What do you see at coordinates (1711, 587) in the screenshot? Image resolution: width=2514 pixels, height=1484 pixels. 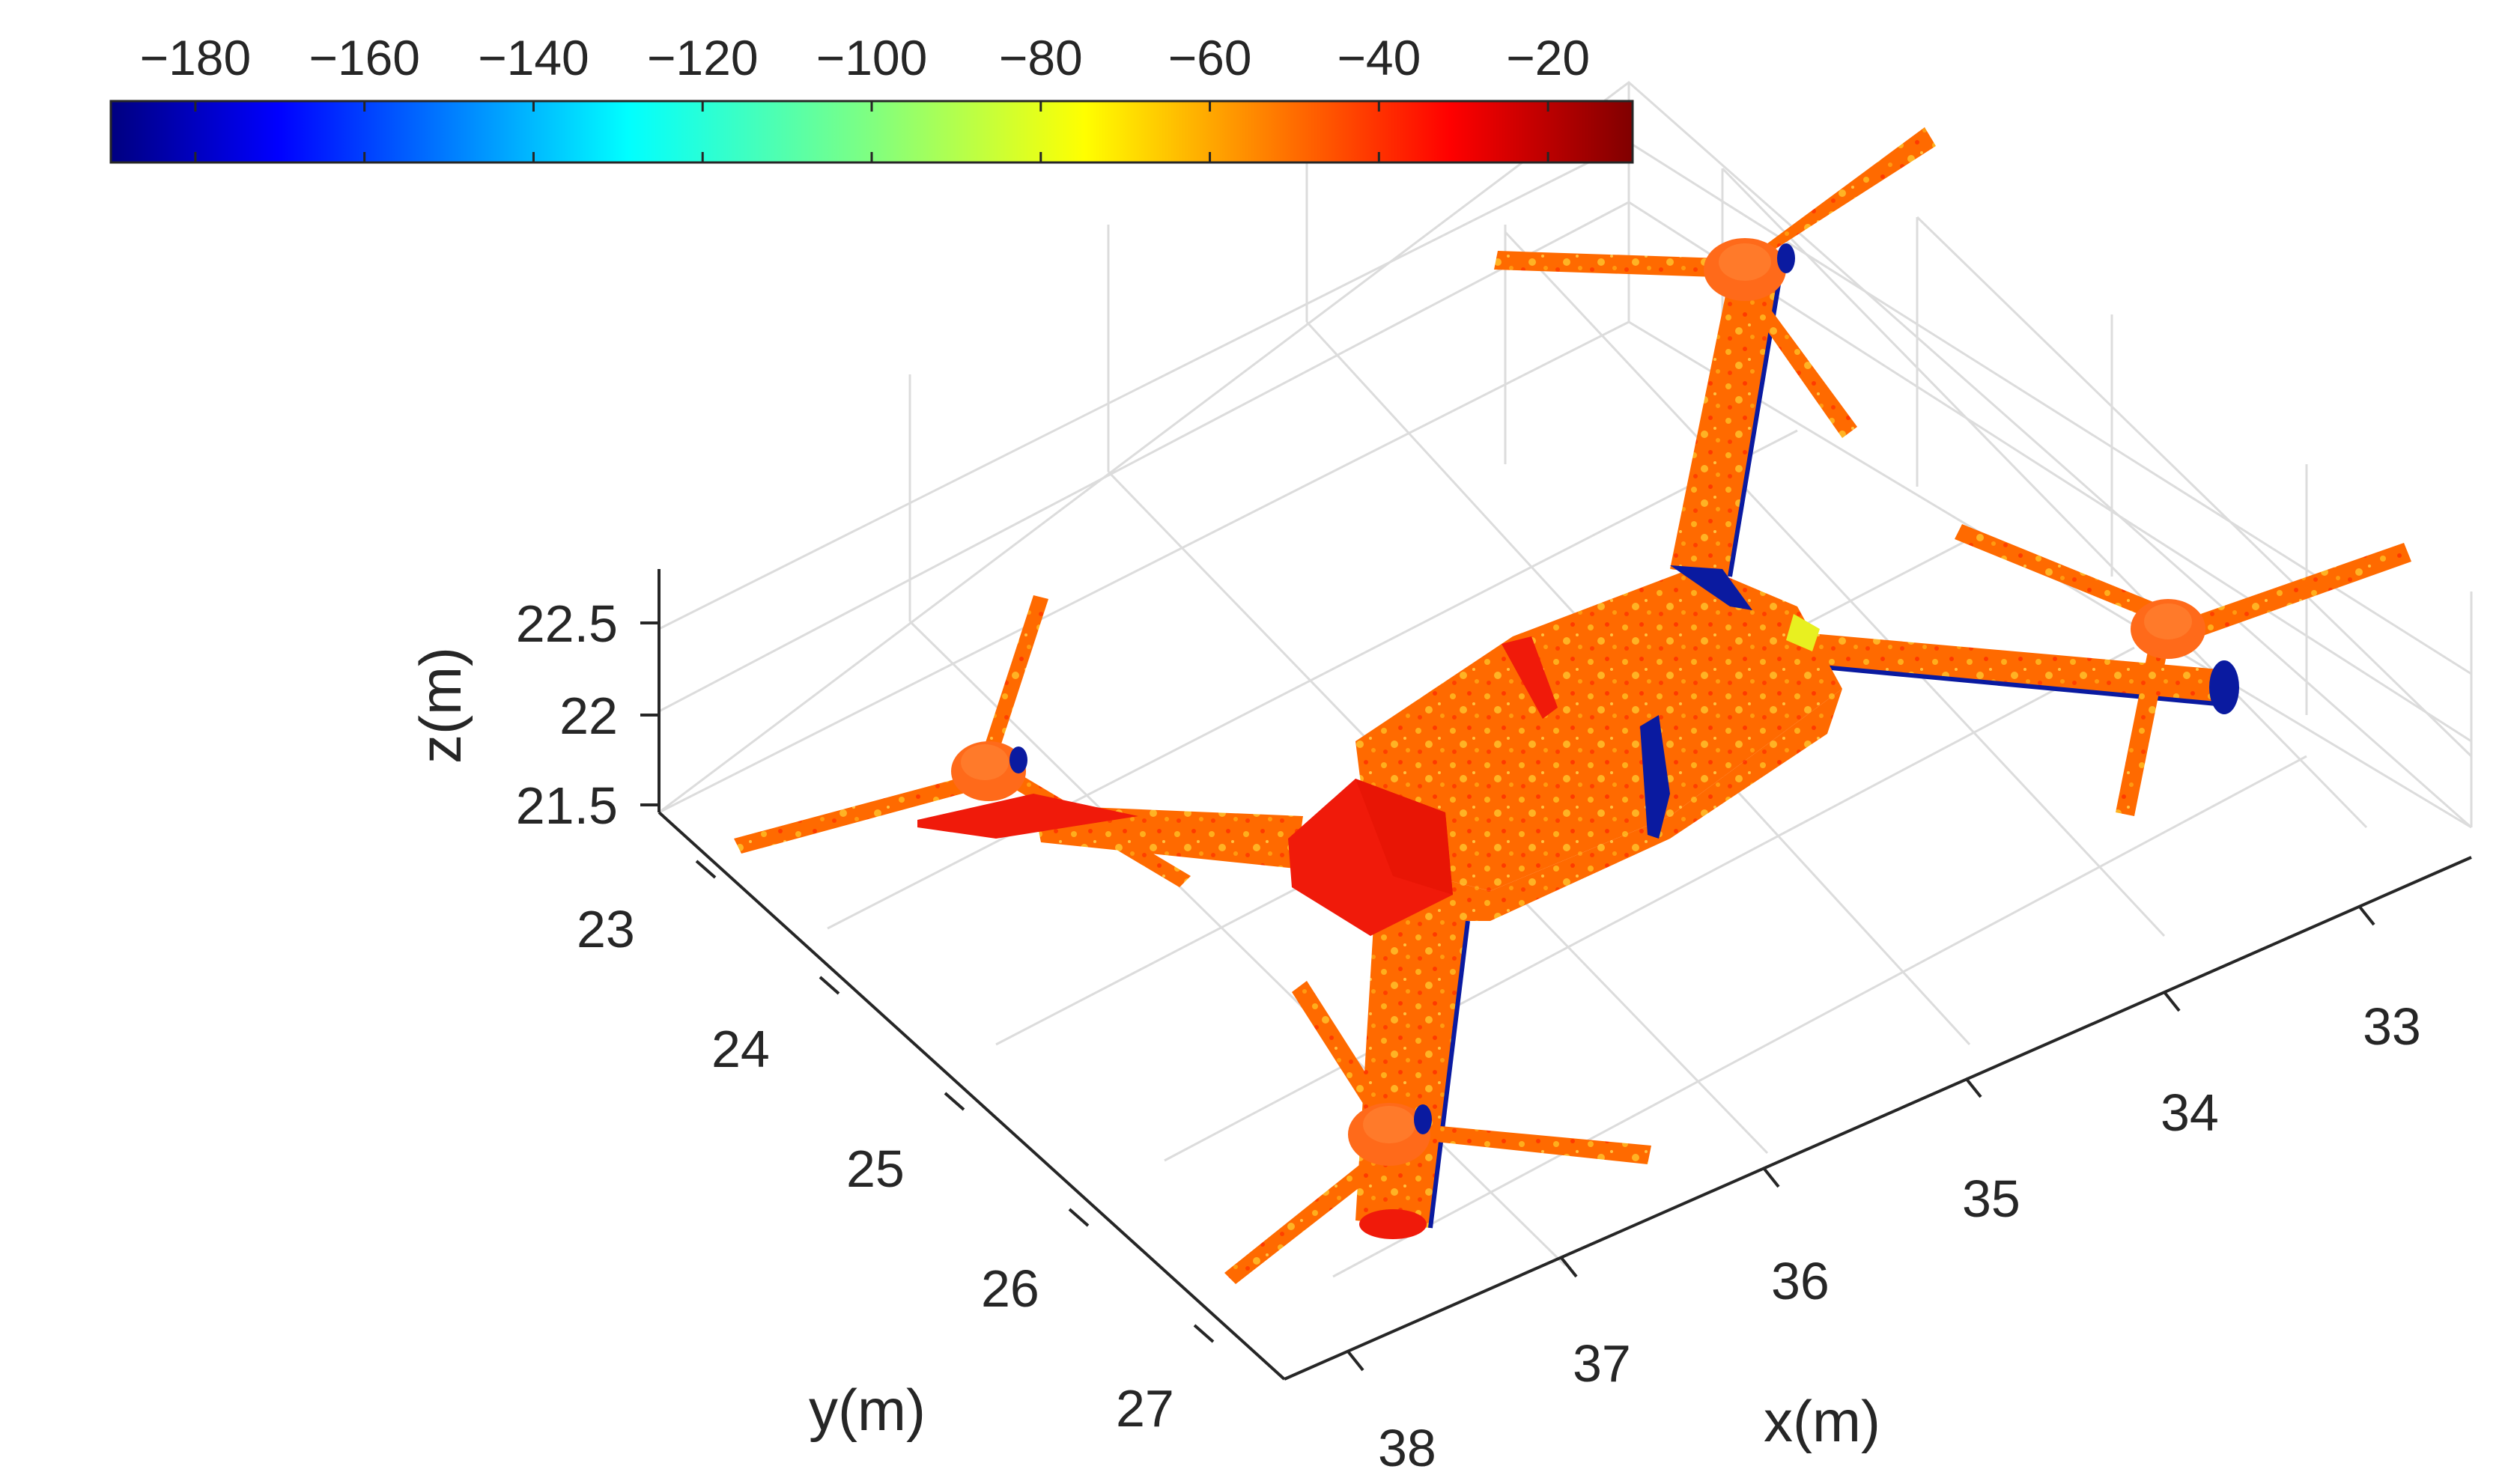 I see `hatch-low-value` at bounding box center [1711, 587].